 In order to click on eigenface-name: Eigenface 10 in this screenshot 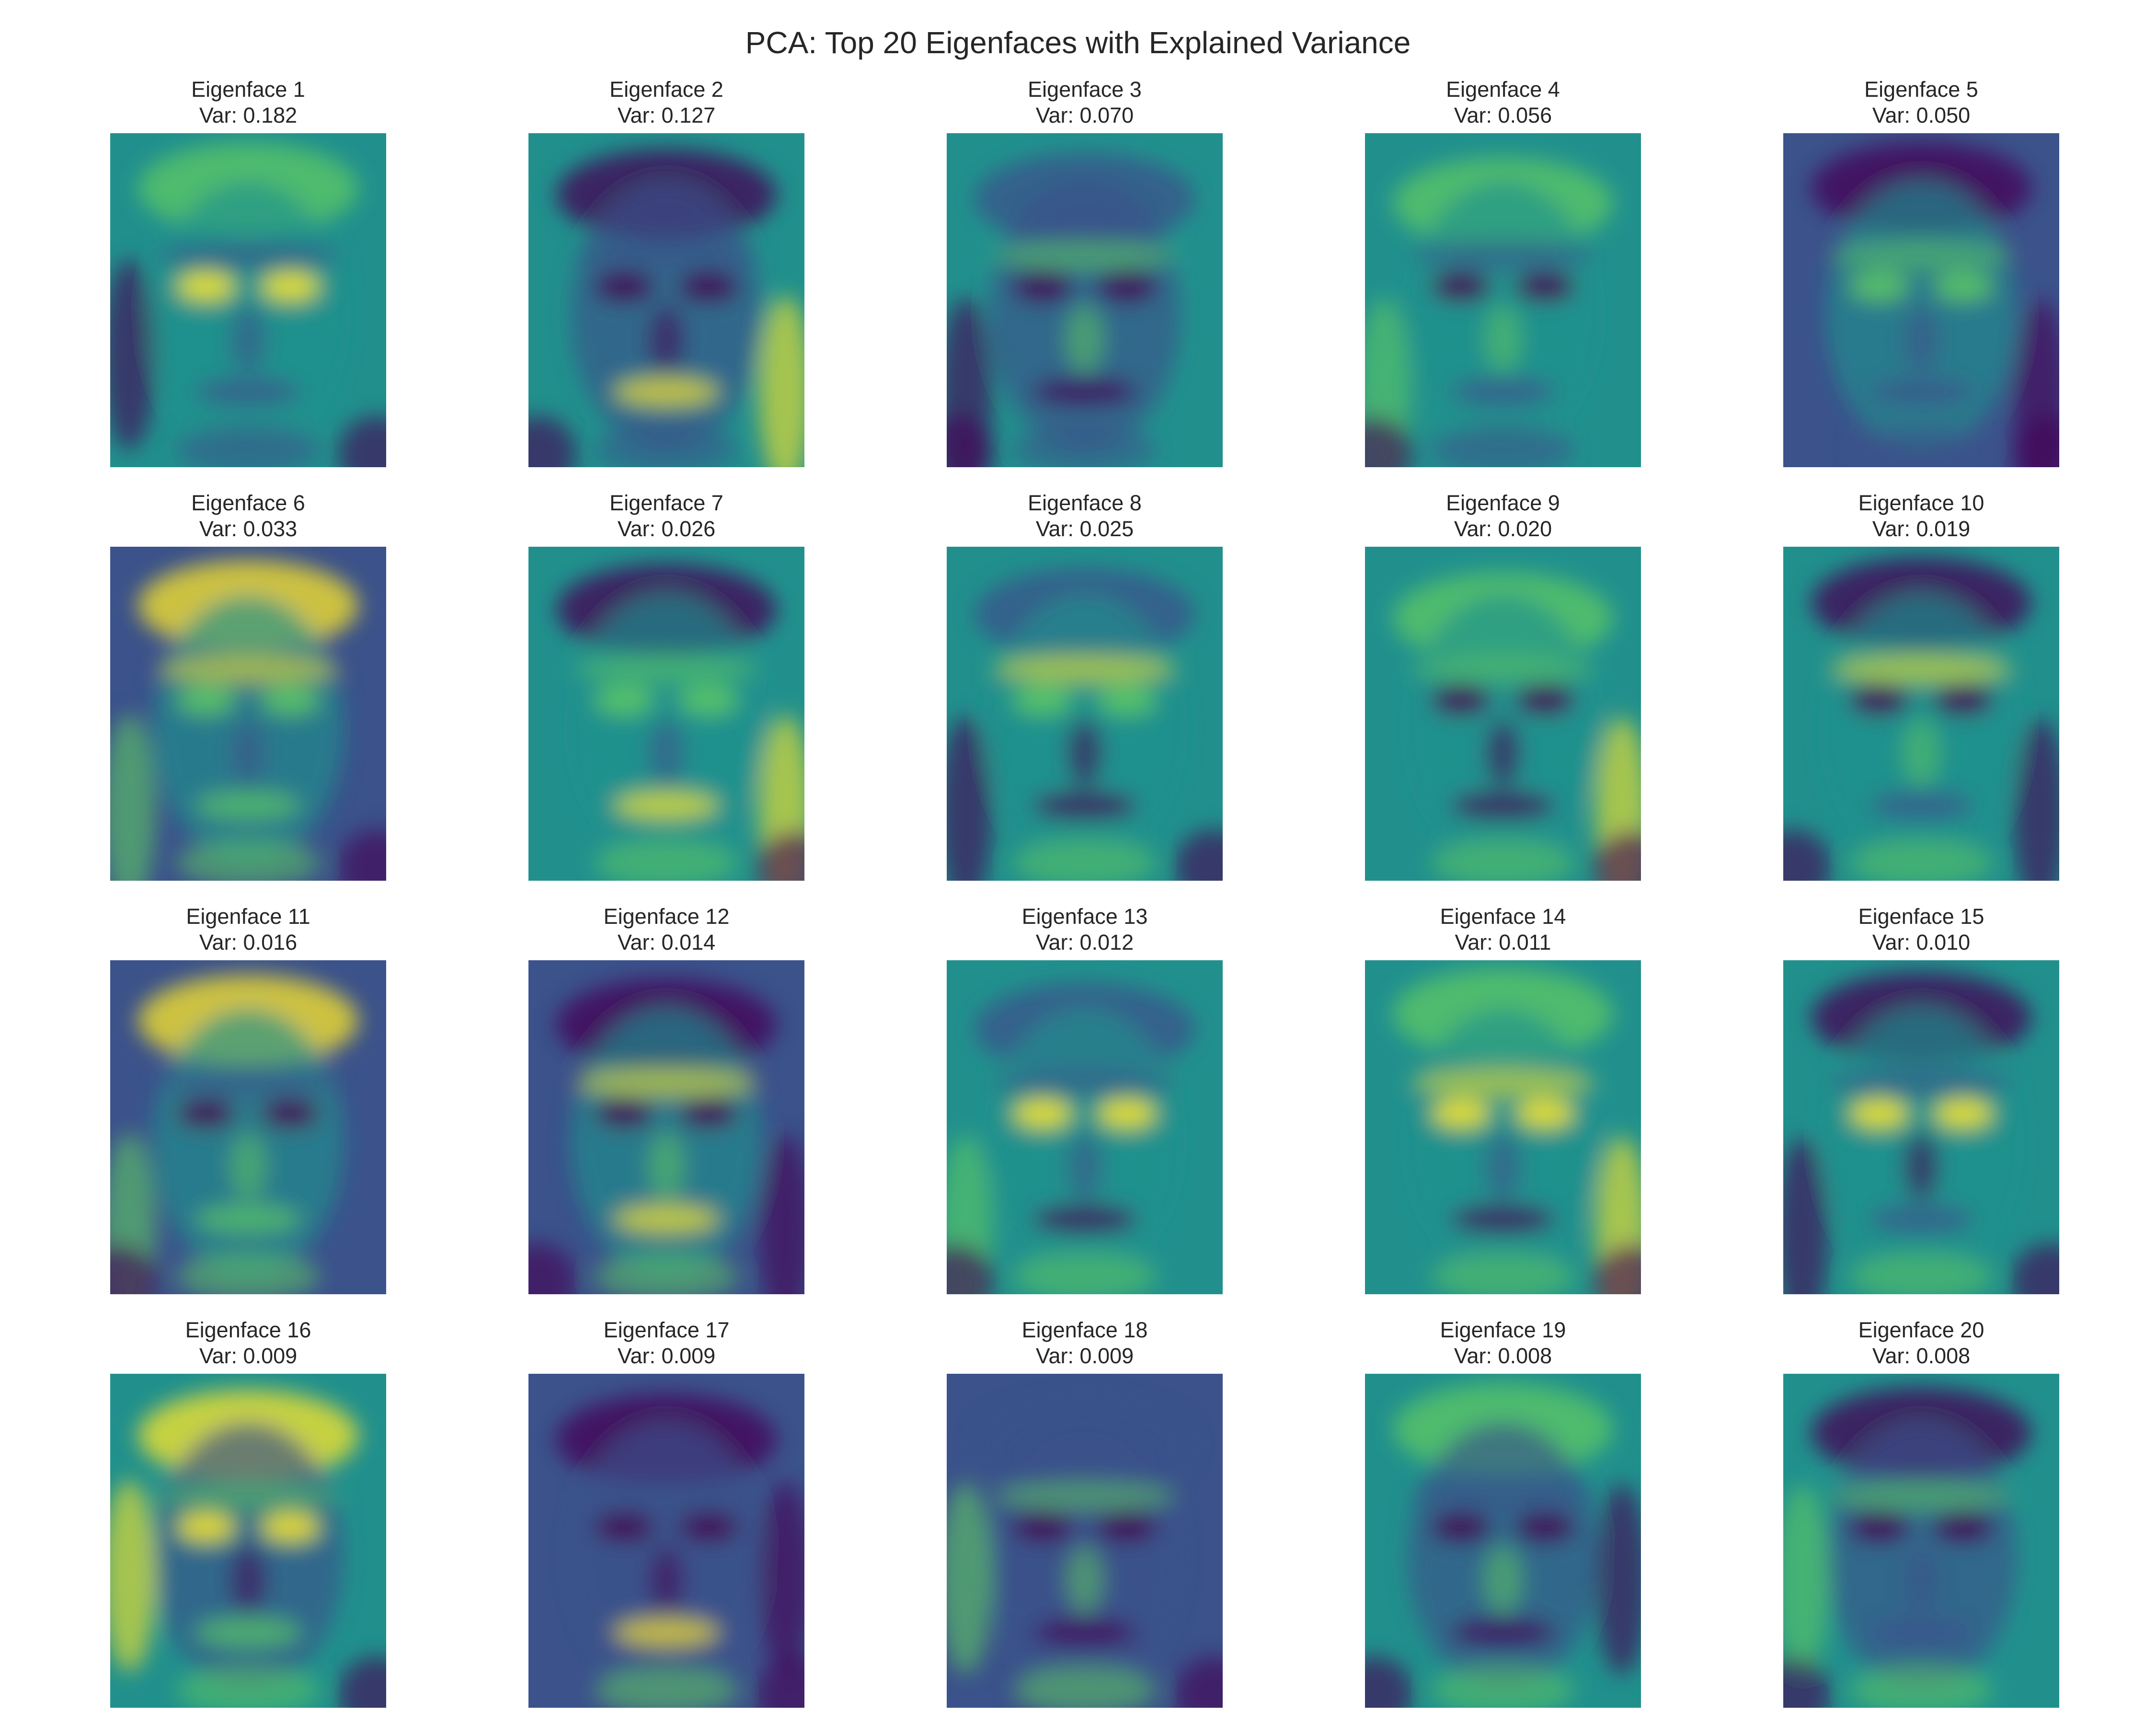, I will do `click(1921, 503)`.